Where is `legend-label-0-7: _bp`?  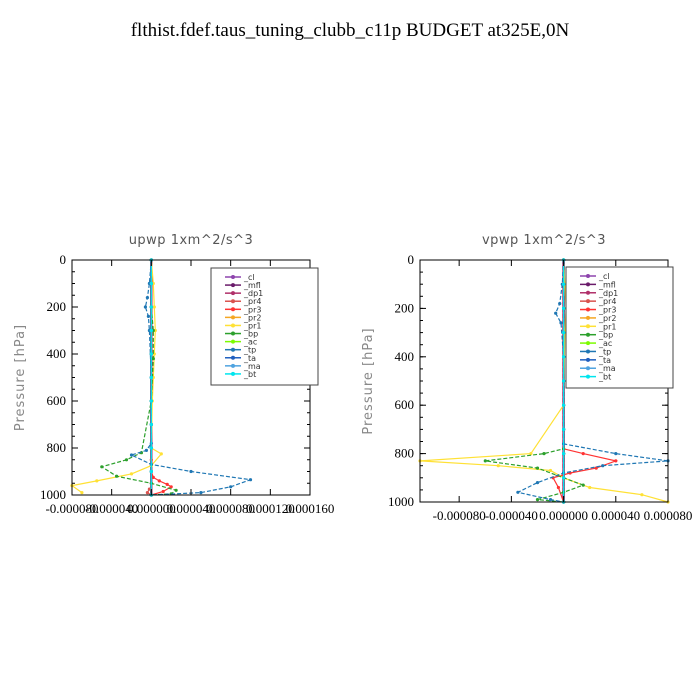 legend-label-0-7: _bp is located at coordinates (250, 334).